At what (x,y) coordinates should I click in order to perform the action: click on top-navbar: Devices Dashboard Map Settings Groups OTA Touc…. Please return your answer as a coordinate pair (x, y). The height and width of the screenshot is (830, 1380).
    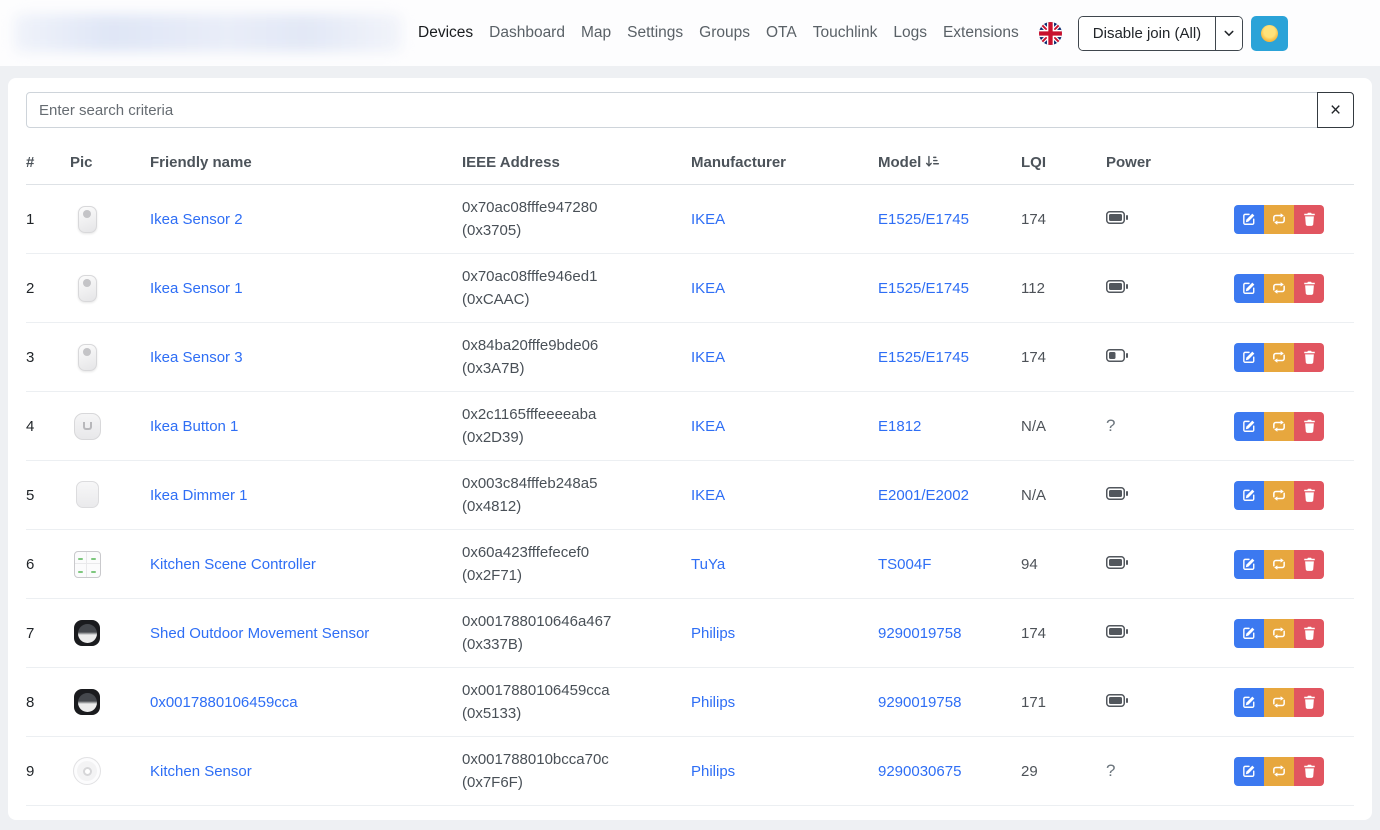
    Looking at the image, I should click on (690, 33).